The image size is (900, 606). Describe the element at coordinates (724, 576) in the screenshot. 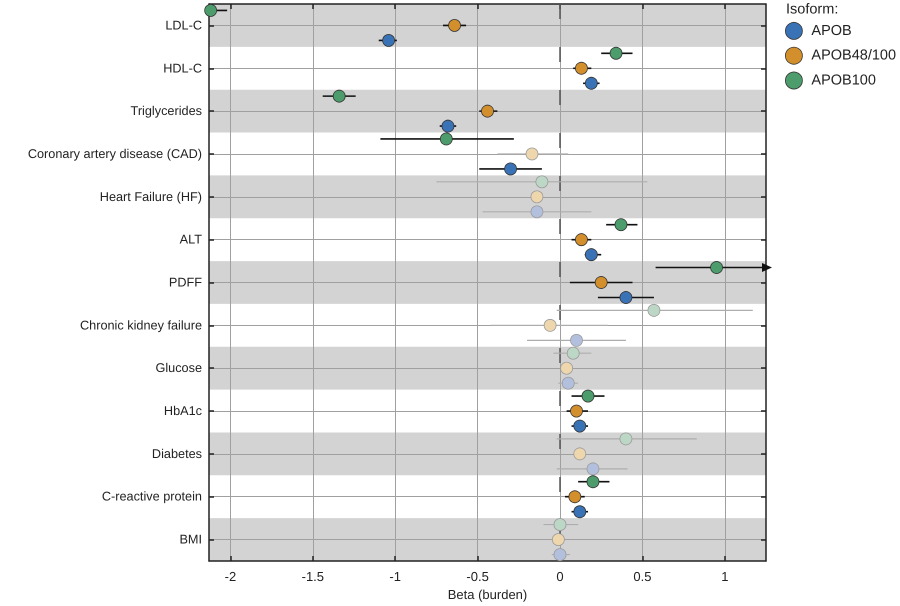

I see `x-tick-label: 1` at that location.